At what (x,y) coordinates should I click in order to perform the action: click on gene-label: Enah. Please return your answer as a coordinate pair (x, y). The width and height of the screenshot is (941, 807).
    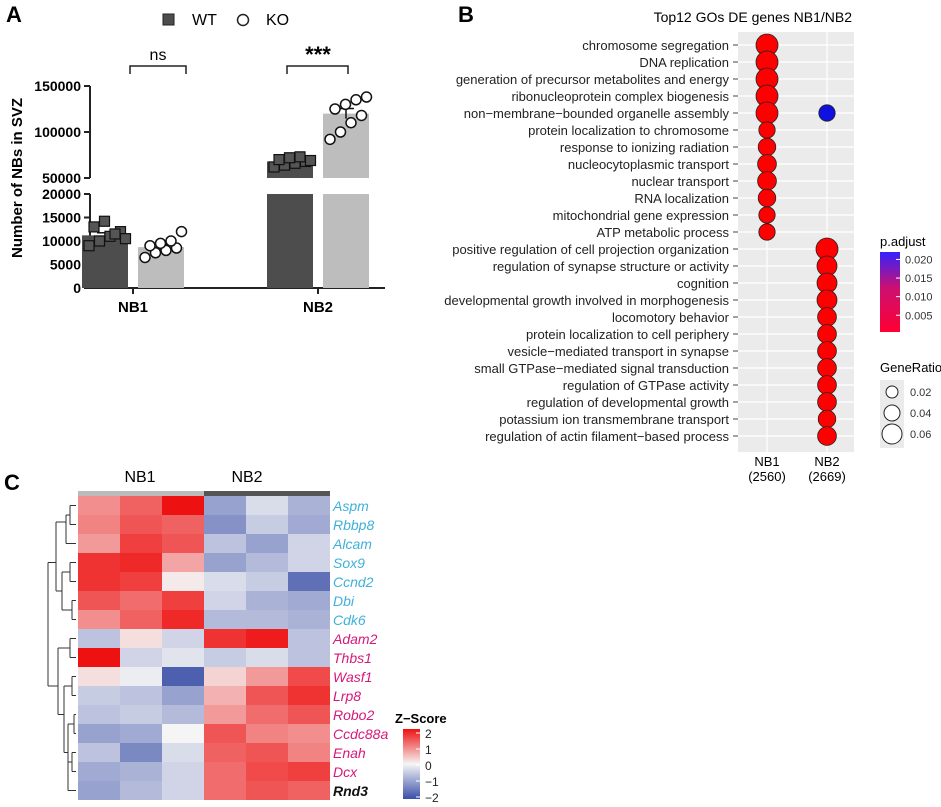
    Looking at the image, I should click on (349, 753).